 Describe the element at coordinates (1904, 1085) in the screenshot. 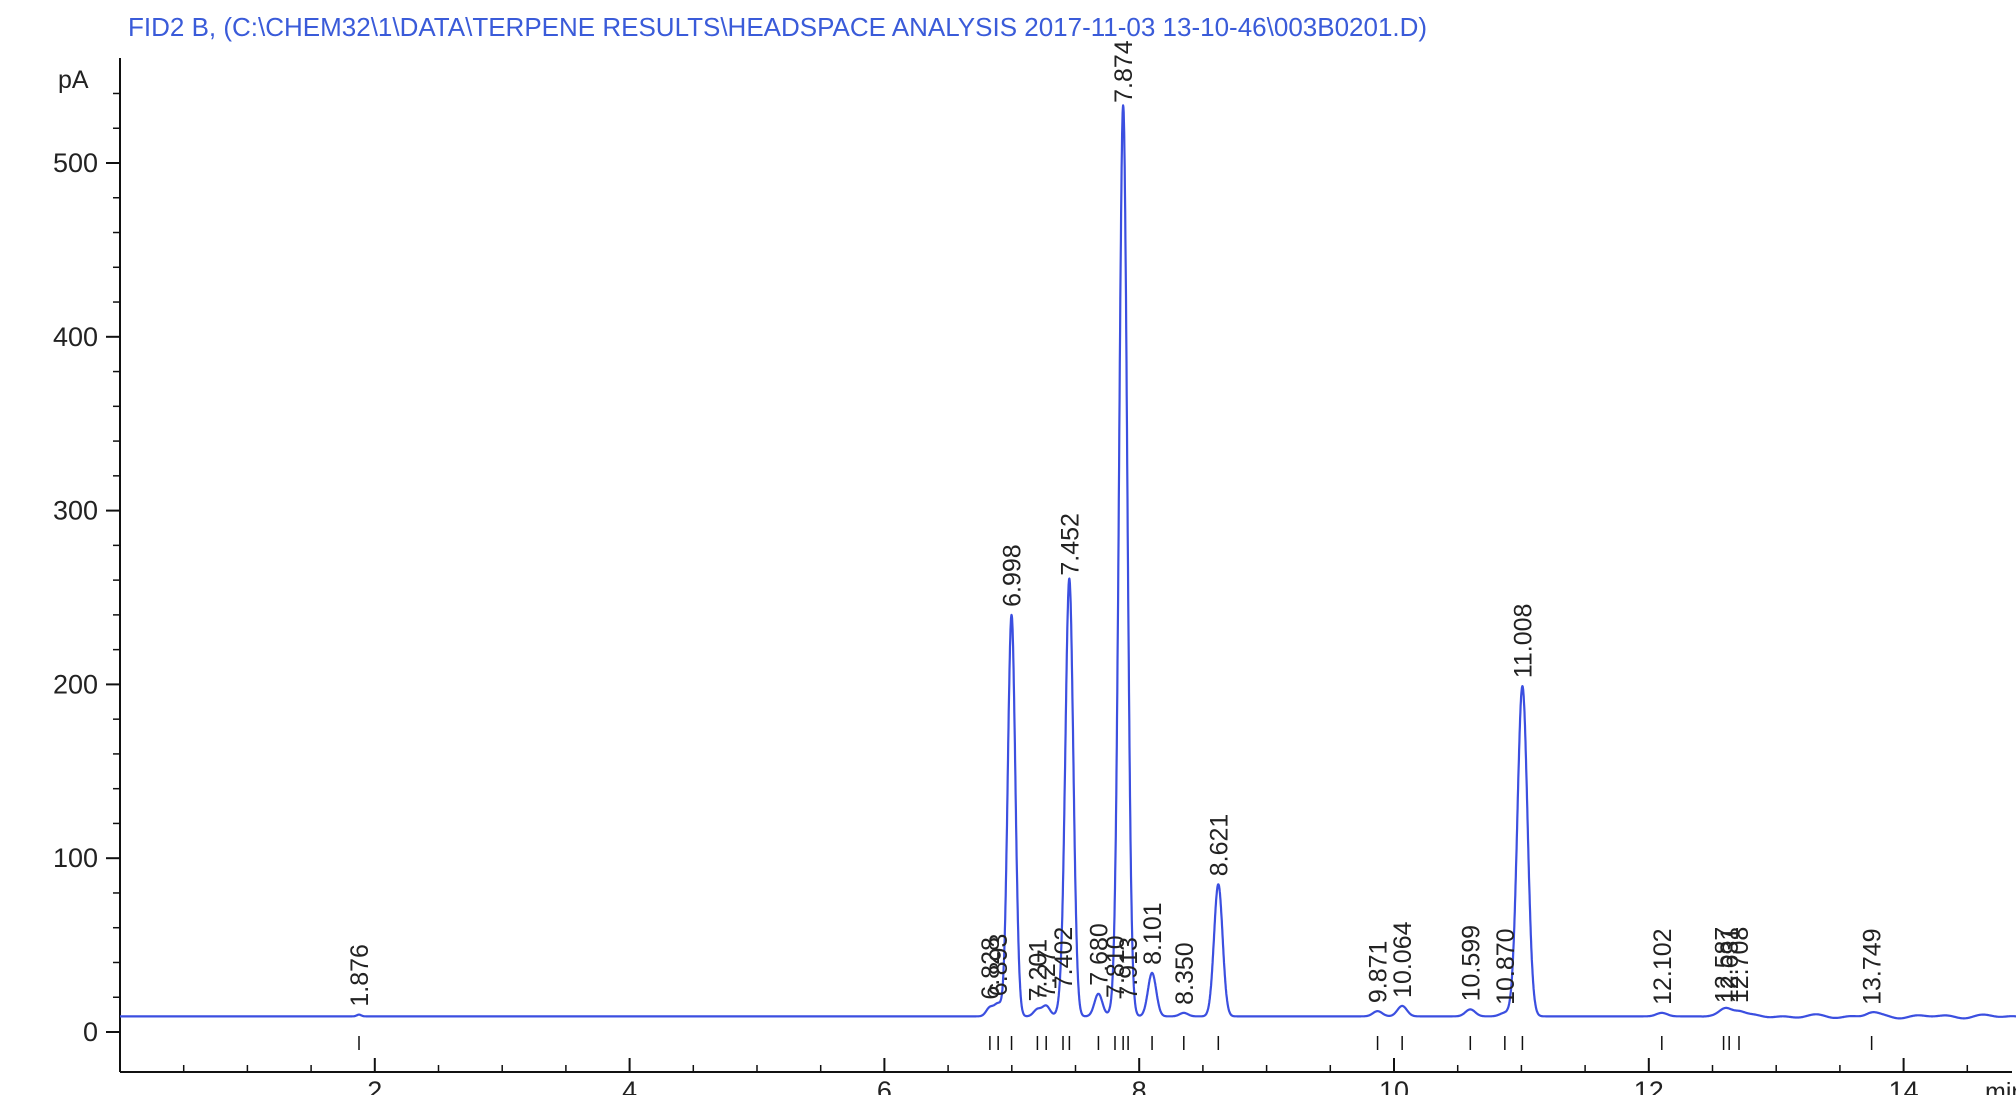

I see `x-tick-label: 14` at that location.